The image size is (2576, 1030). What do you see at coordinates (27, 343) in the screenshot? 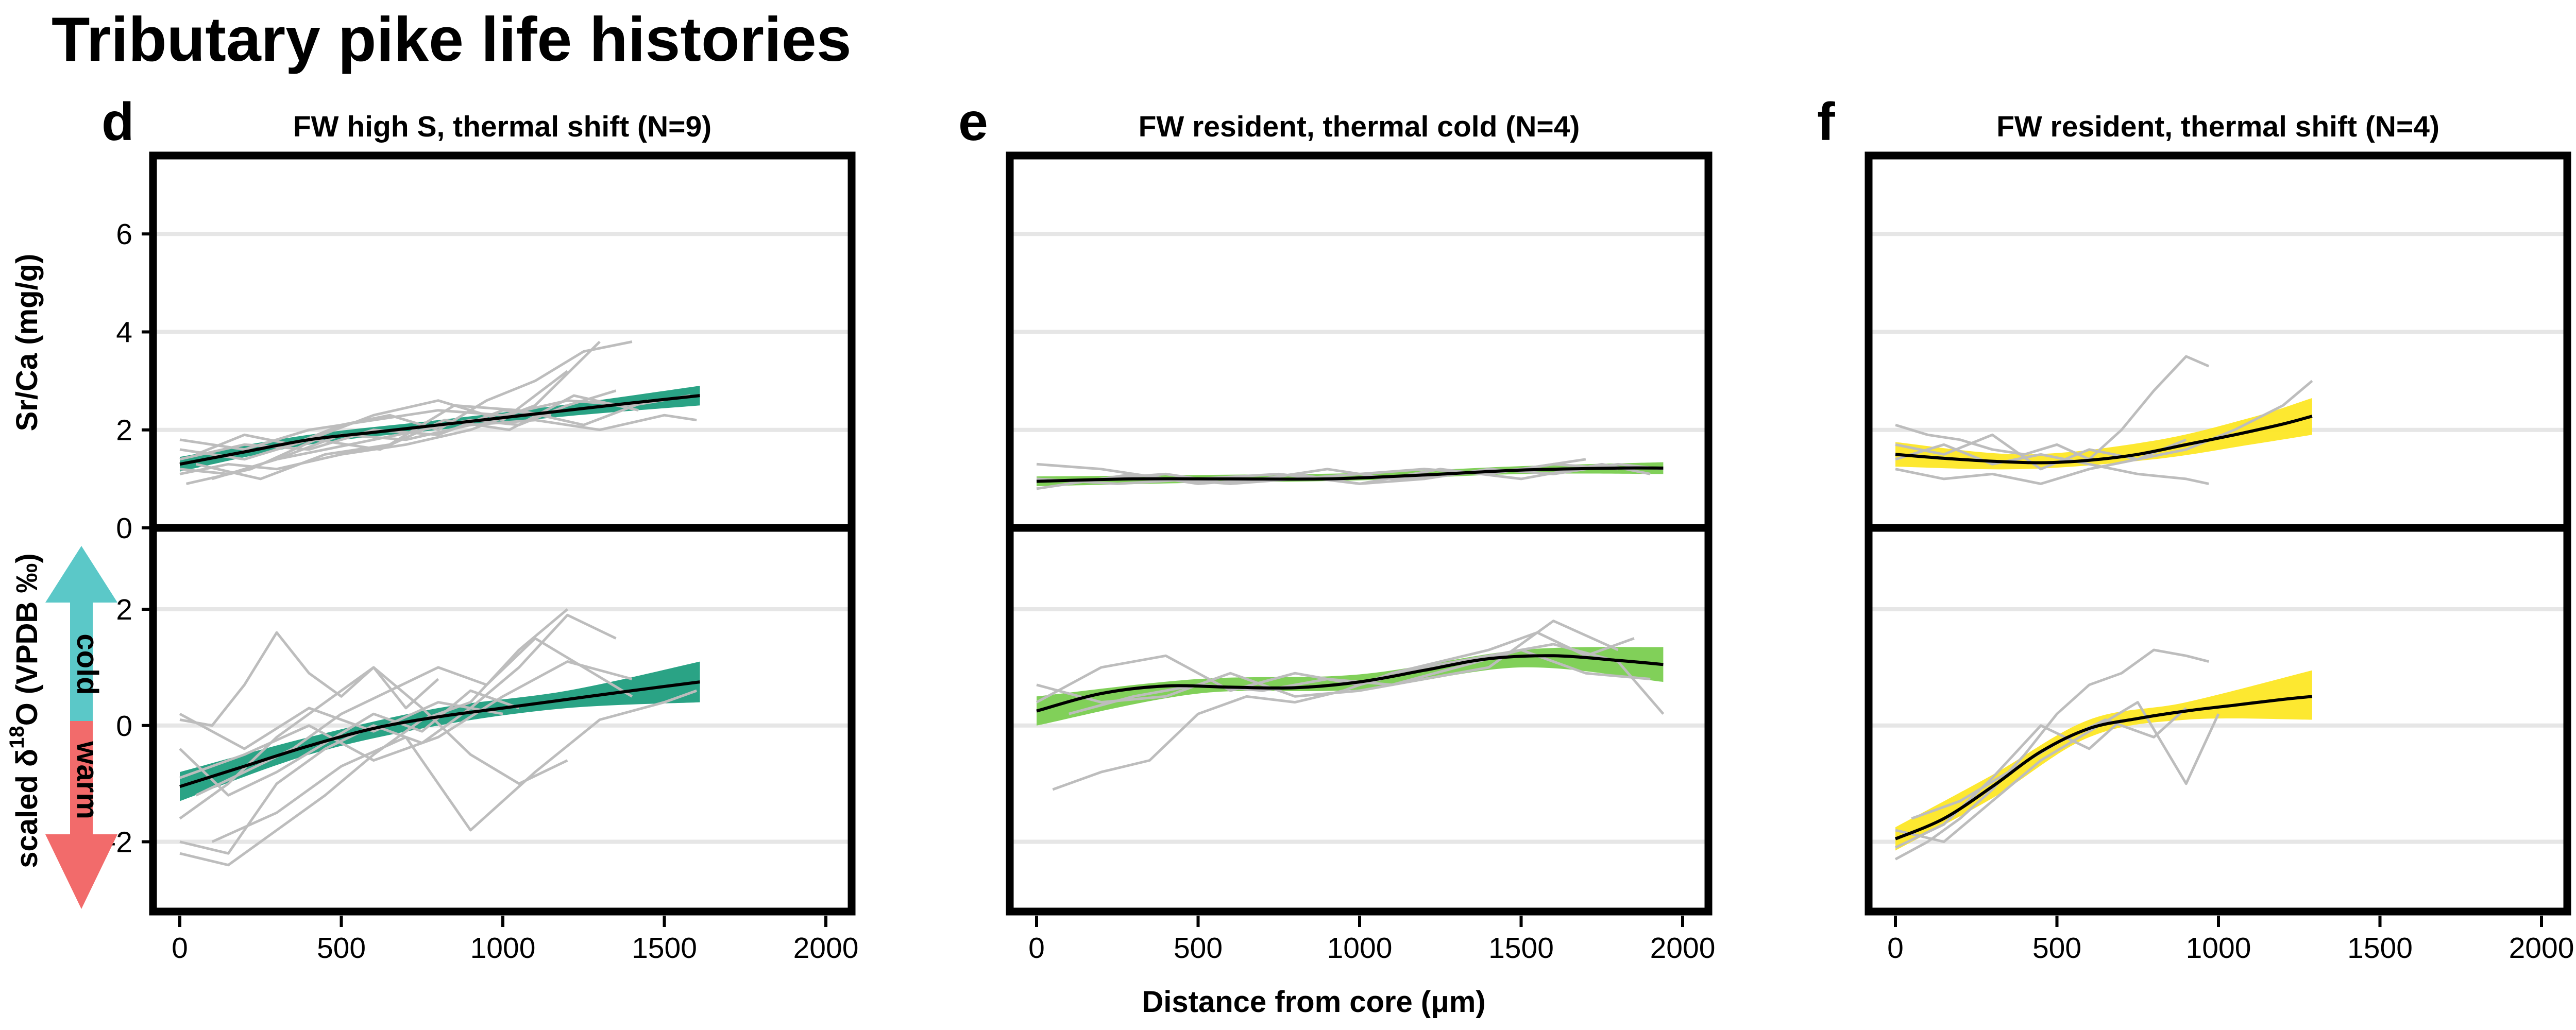
I see `y-axis-title-sr-ca: Sr/Ca (mg/g)` at bounding box center [27, 343].